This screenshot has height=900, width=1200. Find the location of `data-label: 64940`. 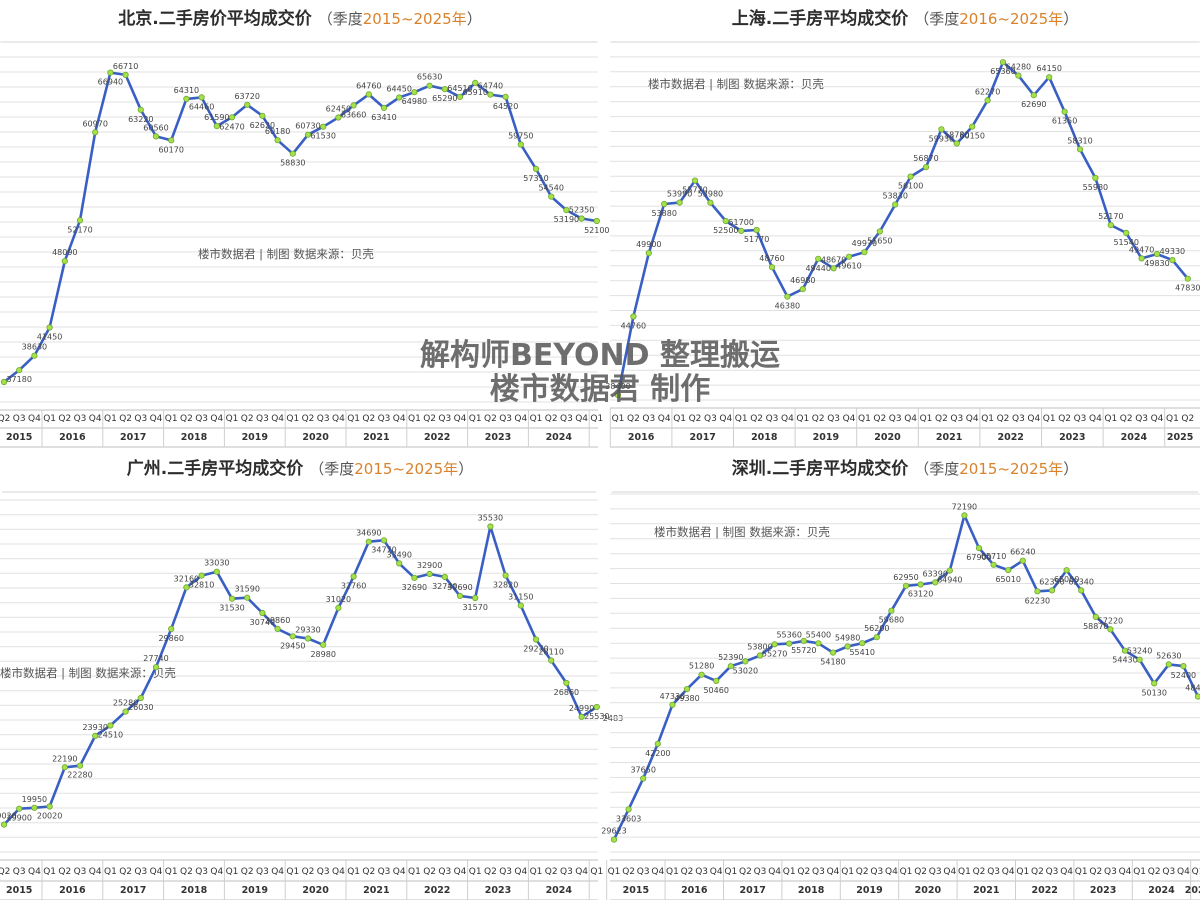

data-label: 64940 is located at coordinates (949, 580).